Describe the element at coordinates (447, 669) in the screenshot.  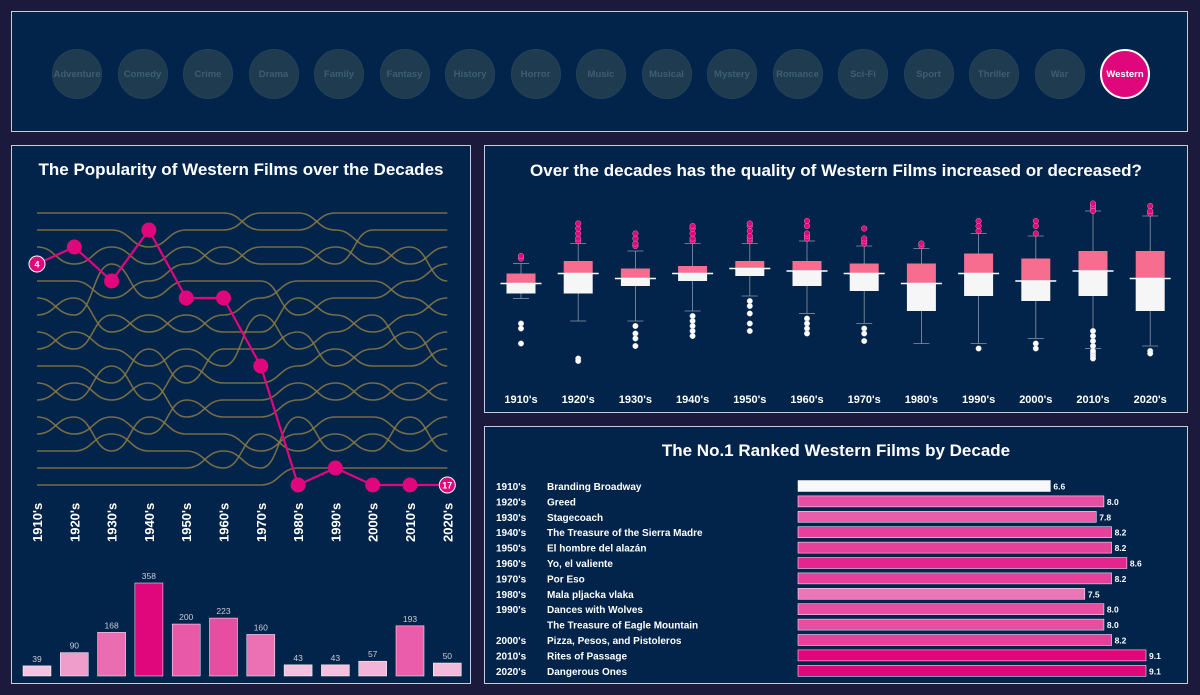
I see `film-count-bar-2020-s` at that location.